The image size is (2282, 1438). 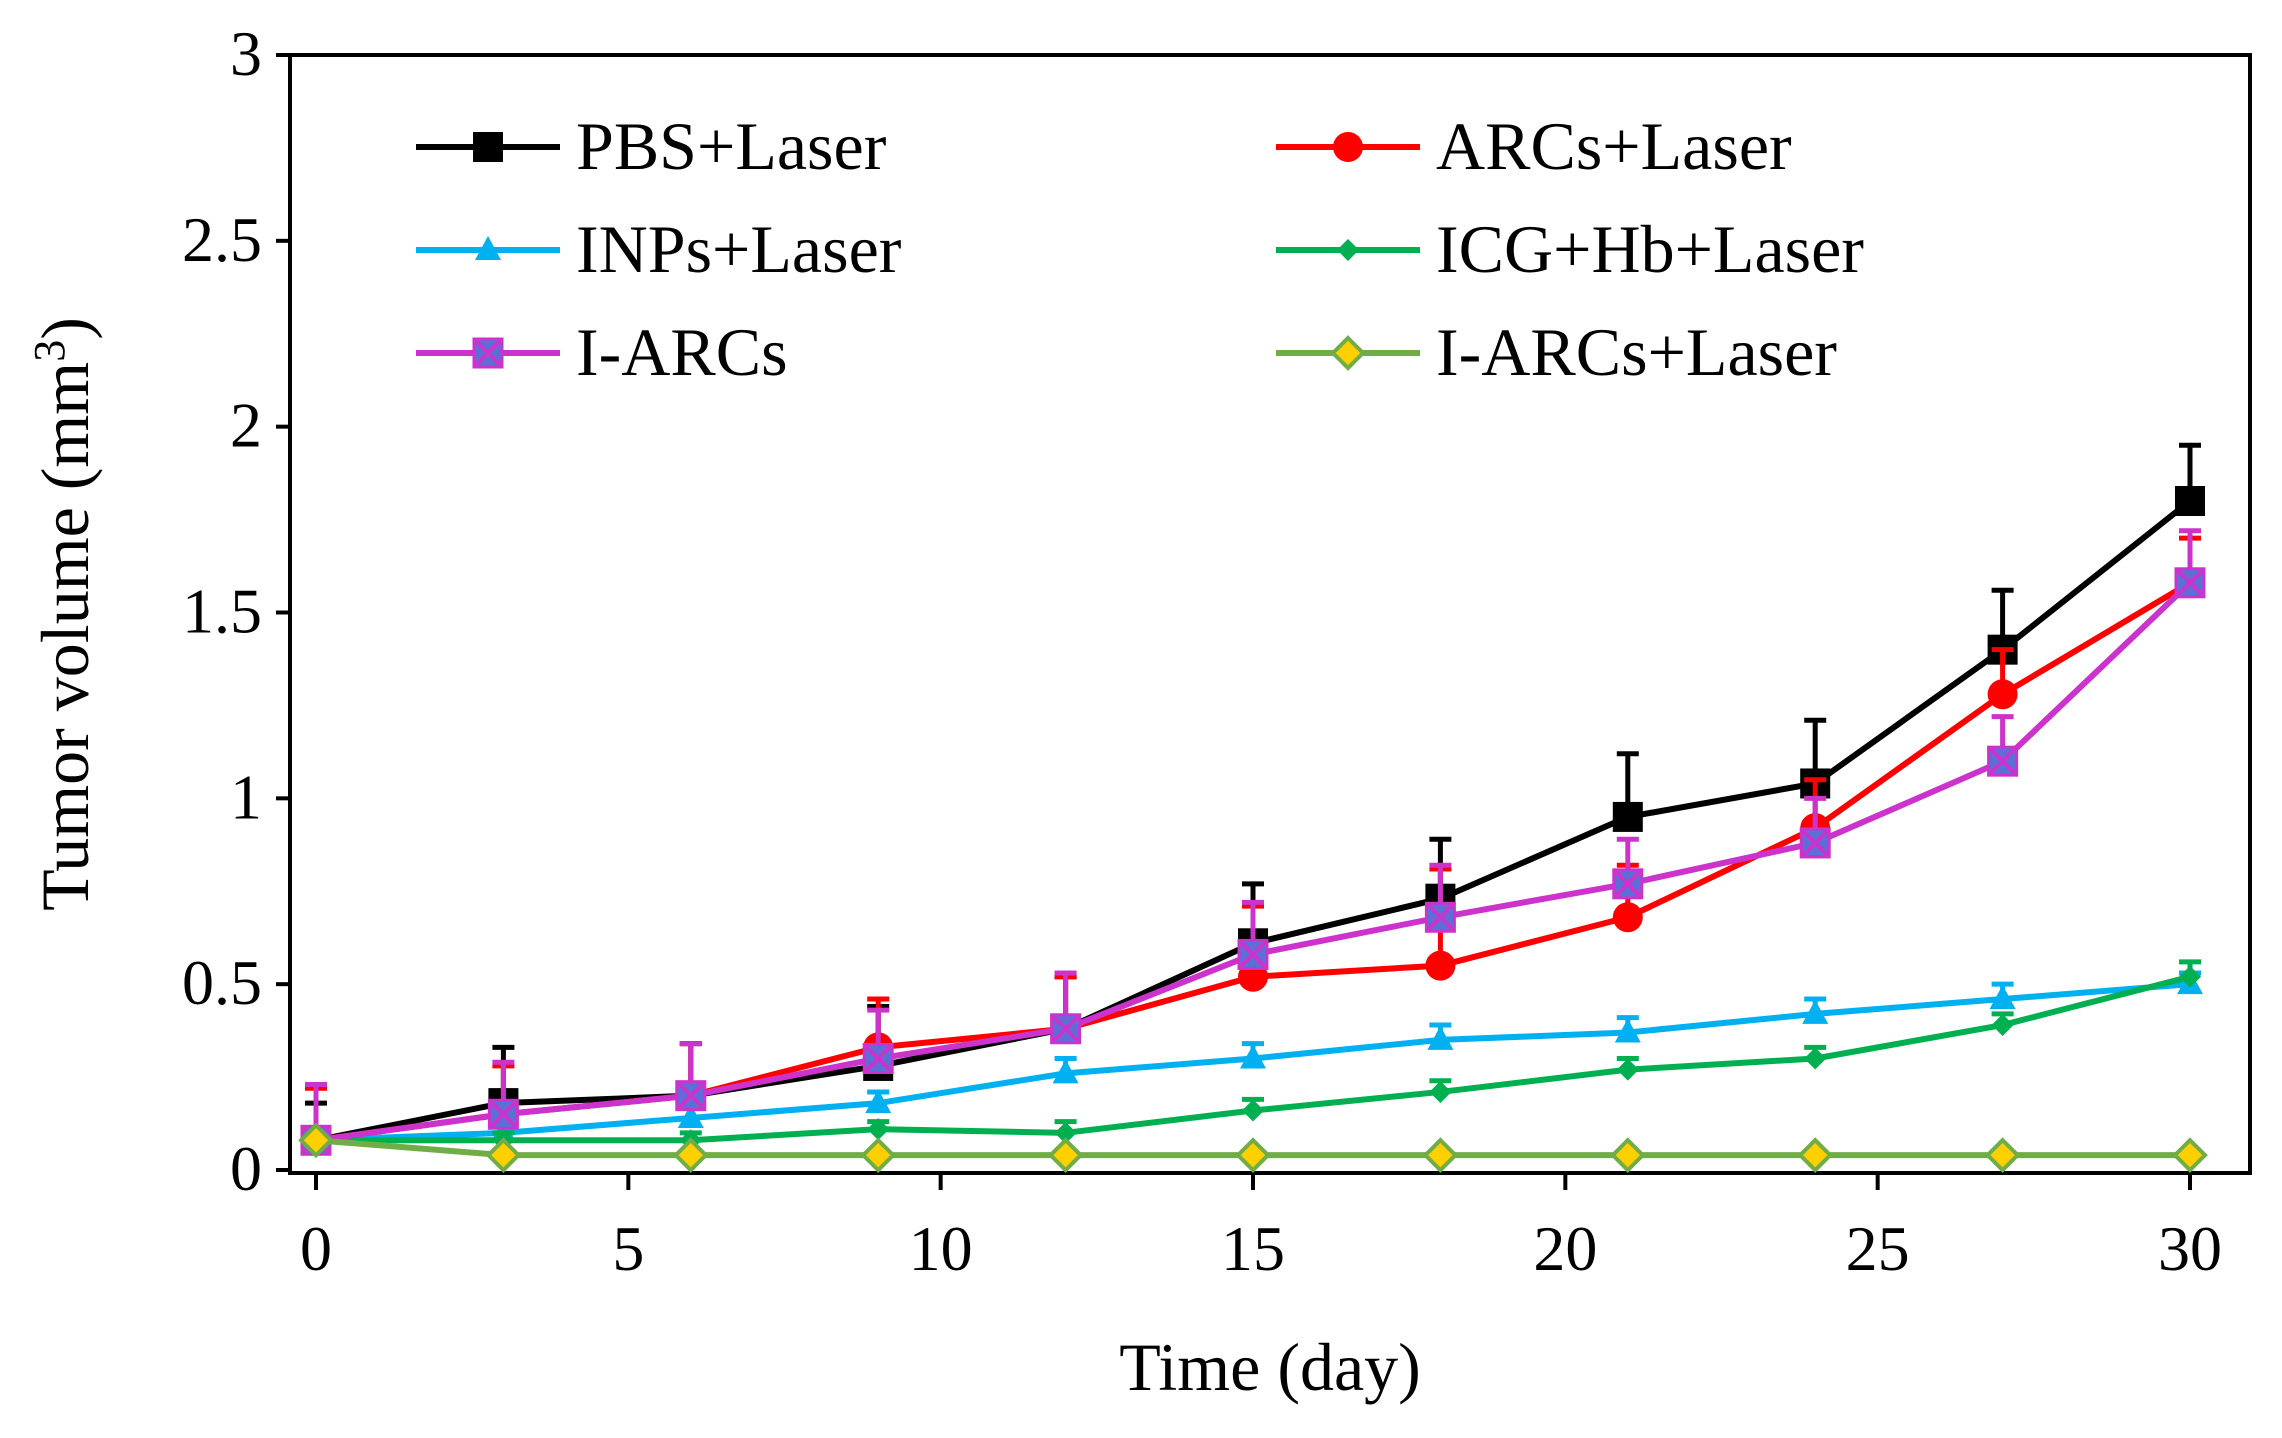 I want to click on legend-label: I-ARCs+Laser, so click(x=1636, y=352).